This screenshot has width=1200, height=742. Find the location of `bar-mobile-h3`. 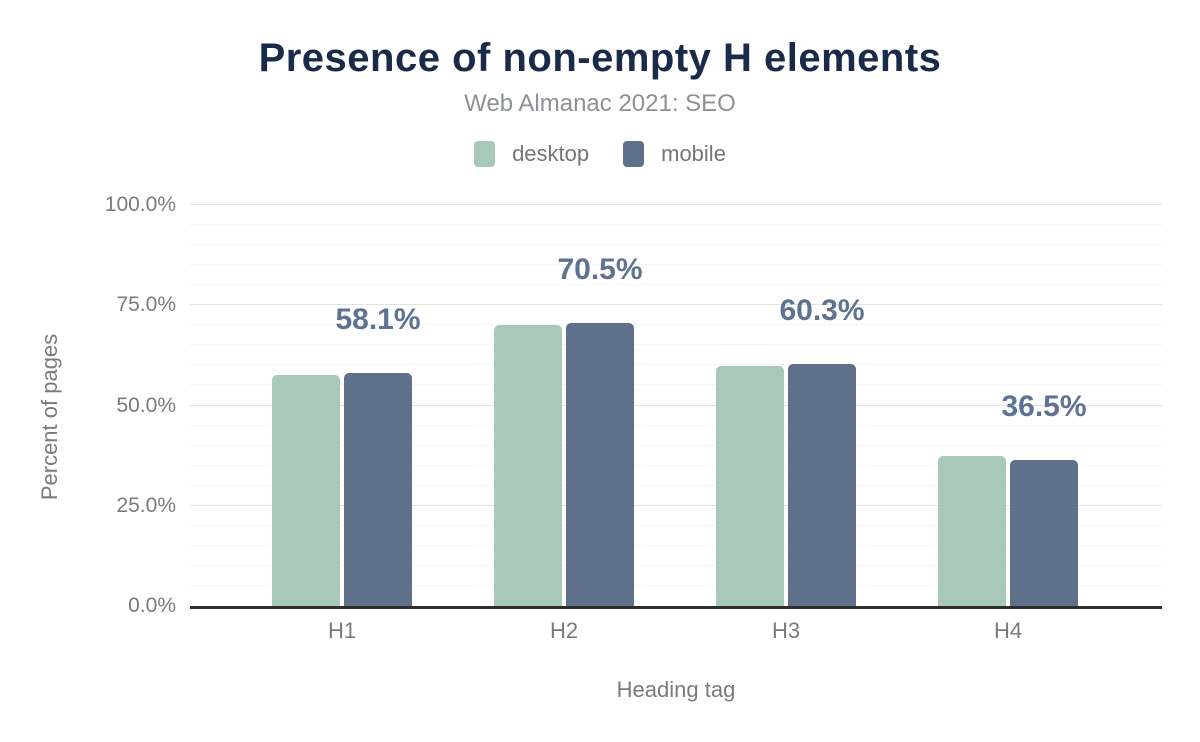

bar-mobile-h3 is located at coordinates (822, 485).